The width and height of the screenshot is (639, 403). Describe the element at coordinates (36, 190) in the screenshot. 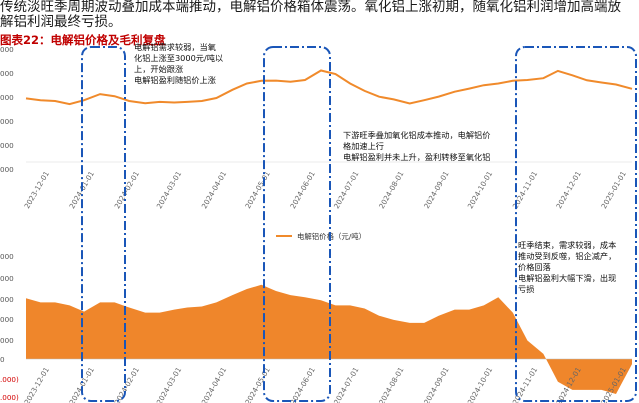

I see `upper-x-tick-0: 2023-12-01` at that location.